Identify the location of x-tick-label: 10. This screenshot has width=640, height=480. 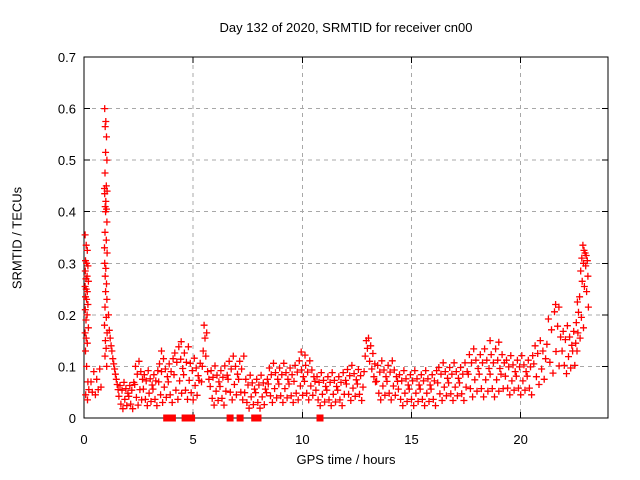
(302, 439).